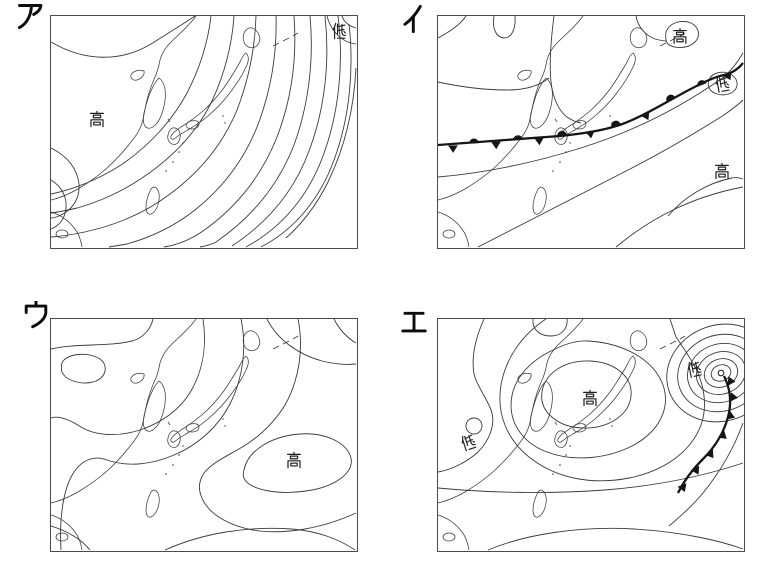 This screenshot has height=566, width=768. What do you see at coordinates (591, 107) in the screenshot?
I see `stationary-front` at bounding box center [591, 107].